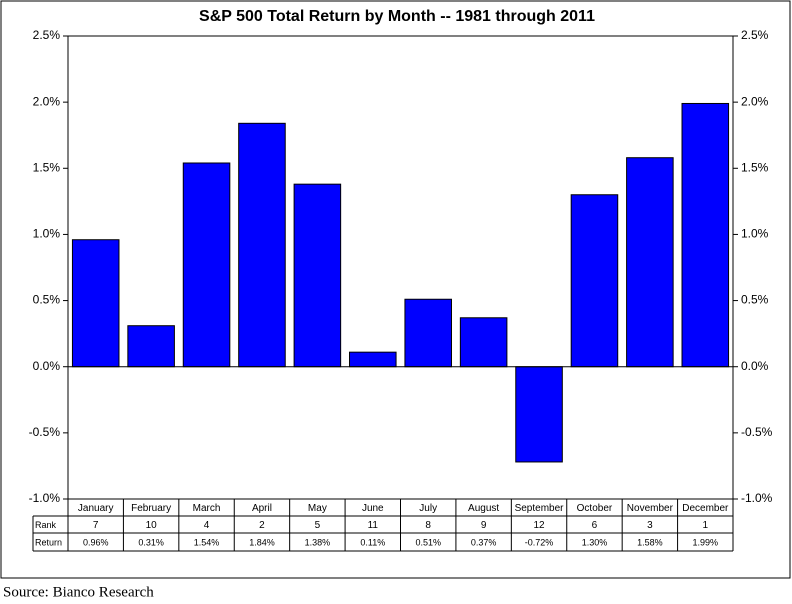  Describe the element at coordinates (46, 525) in the screenshot. I see `table-row-label: Rank` at that location.